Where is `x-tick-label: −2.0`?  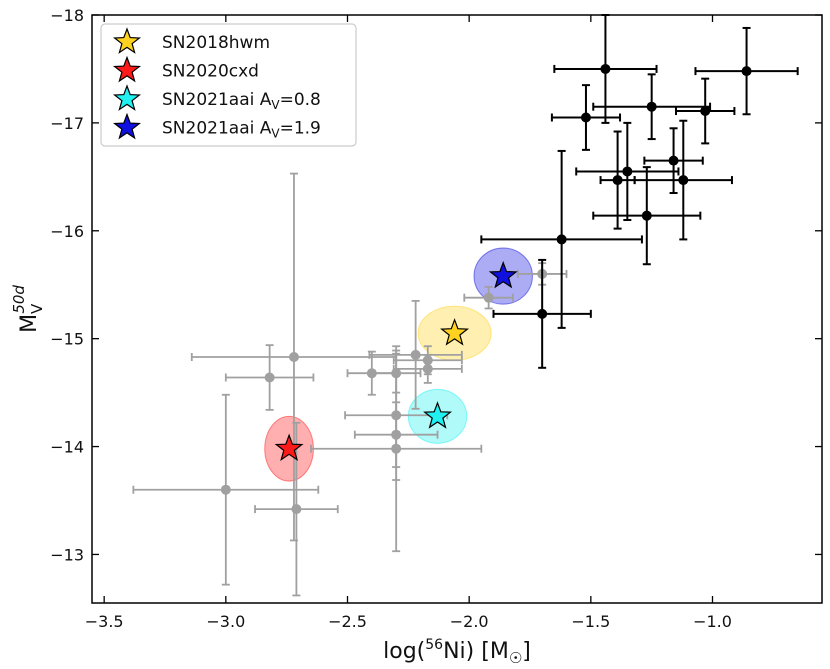
x-tick-label: −2.0 is located at coordinates (469, 621).